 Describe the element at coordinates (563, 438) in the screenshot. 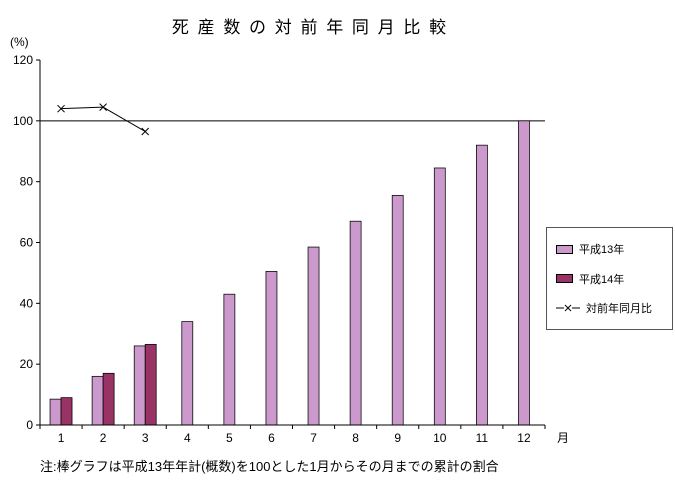

I see `x-axis-unit-label: 月` at that location.